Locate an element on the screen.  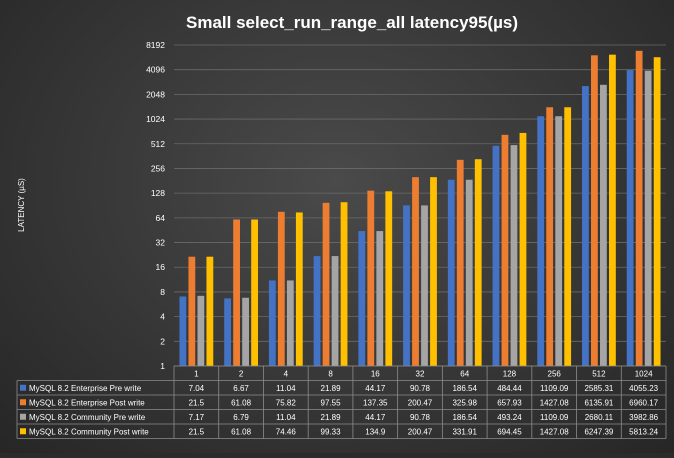
y-tick-label: 1024 is located at coordinates (155, 119).